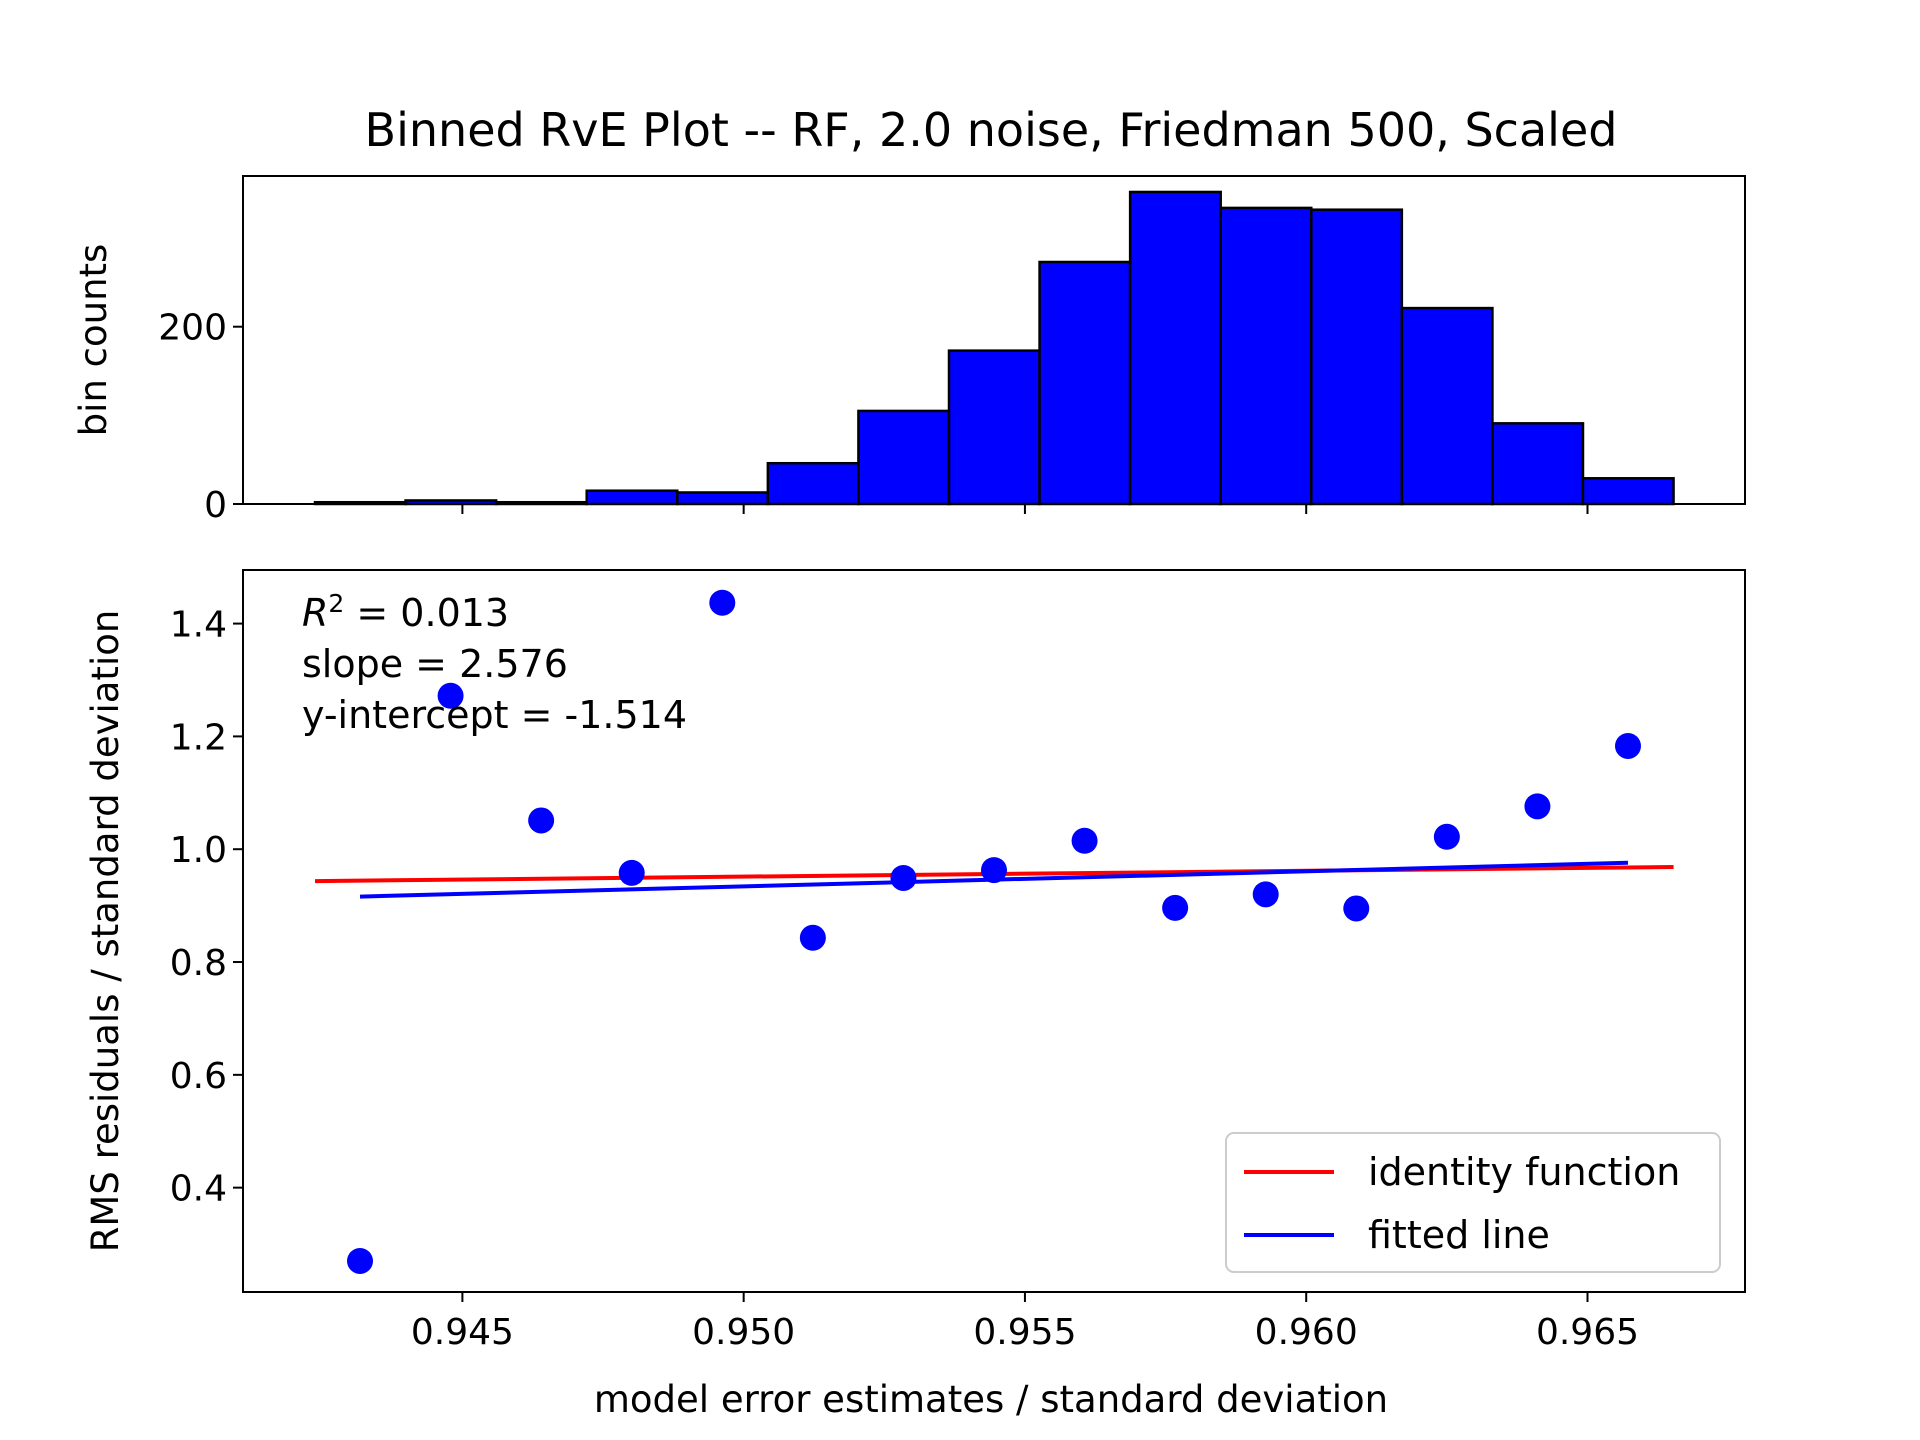 The image size is (1920, 1440). Describe the element at coordinates (192, 328) in the screenshot. I see `histogram-y-tick-label: 200` at that location.